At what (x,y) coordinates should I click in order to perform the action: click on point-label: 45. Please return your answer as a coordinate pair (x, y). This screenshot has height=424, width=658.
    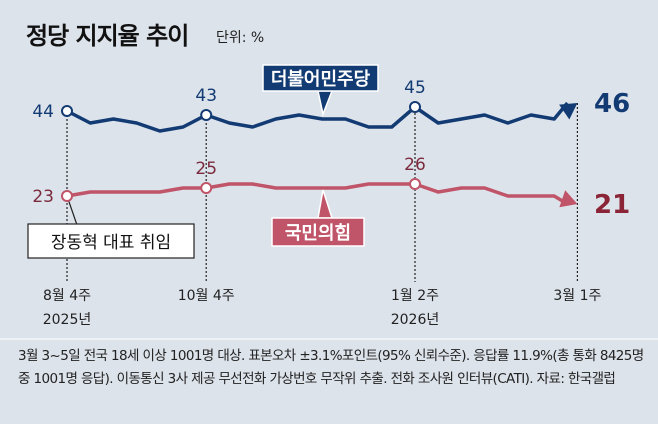
    Looking at the image, I should click on (415, 88).